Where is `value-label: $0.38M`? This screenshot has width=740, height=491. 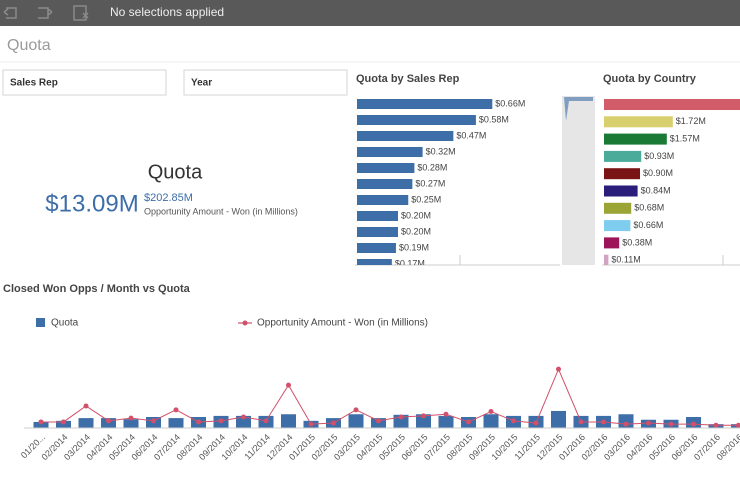 value-label: $0.38M is located at coordinates (637, 242).